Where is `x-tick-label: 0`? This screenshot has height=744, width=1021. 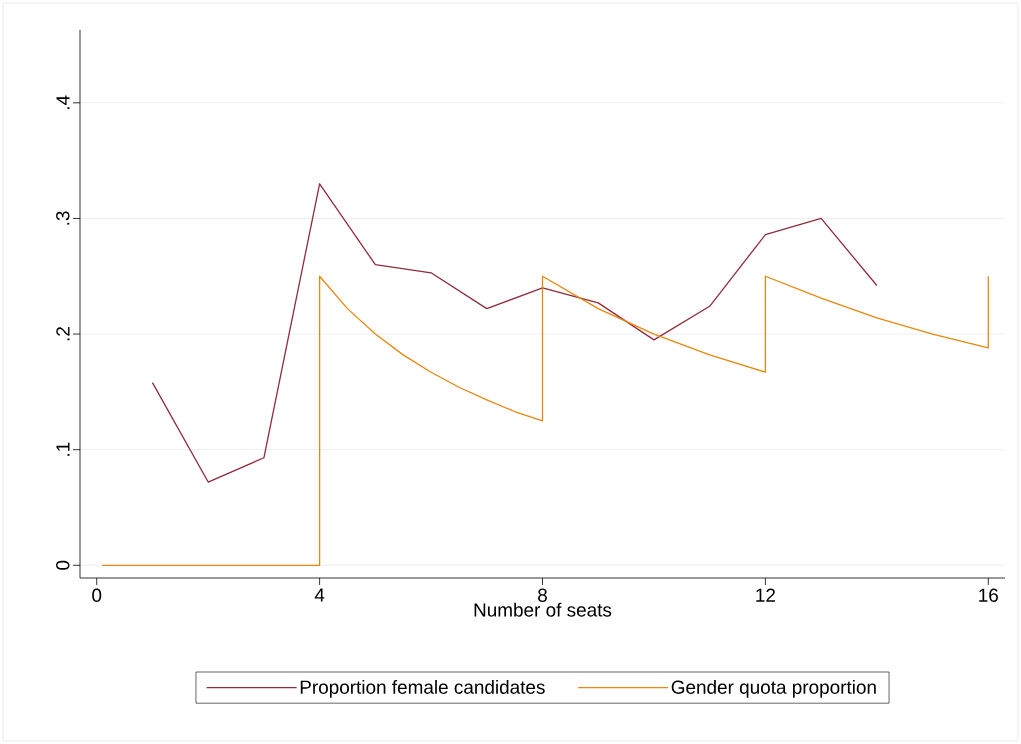
x-tick-label: 0 is located at coordinates (97, 595).